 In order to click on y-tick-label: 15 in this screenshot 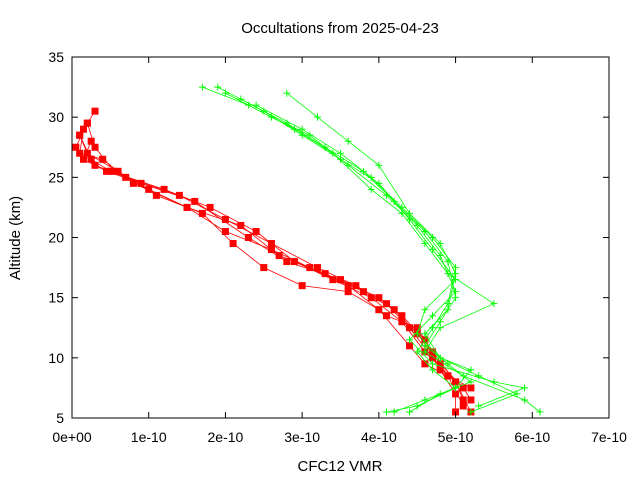, I will do `click(56, 298)`.